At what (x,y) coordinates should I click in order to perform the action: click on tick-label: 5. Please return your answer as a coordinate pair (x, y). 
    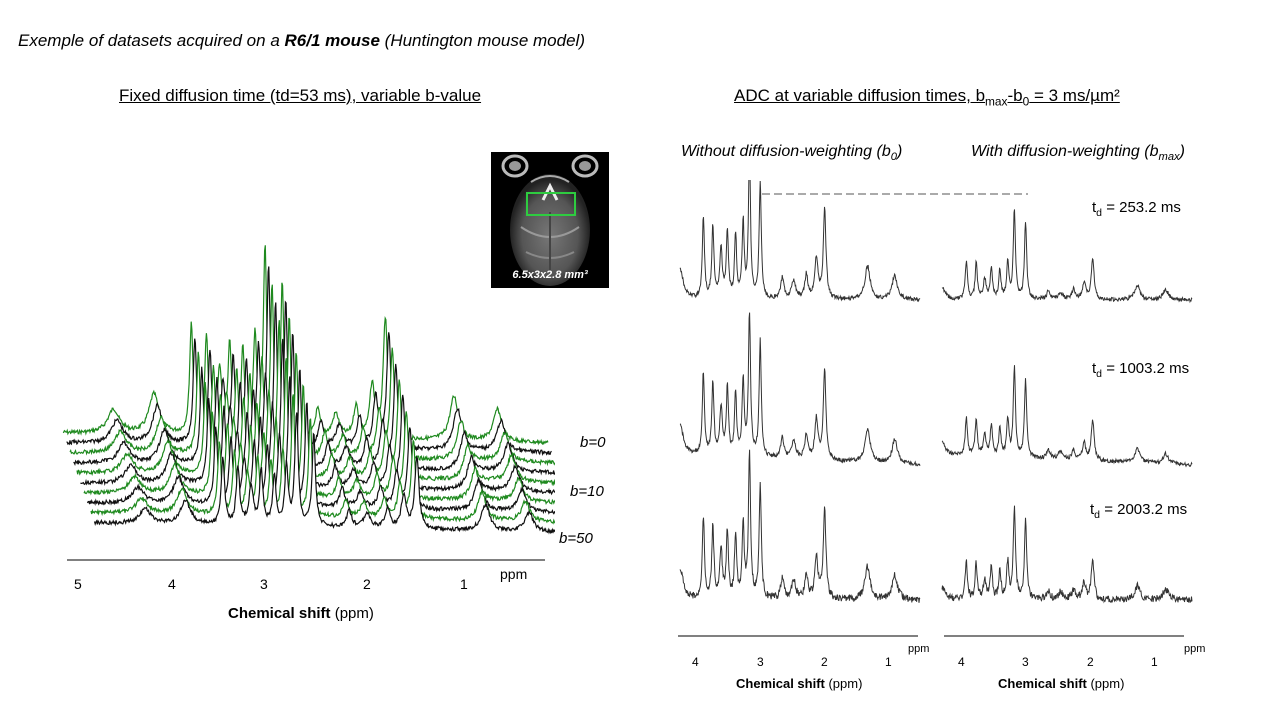
    Looking at the image, I should click on (78, 584).